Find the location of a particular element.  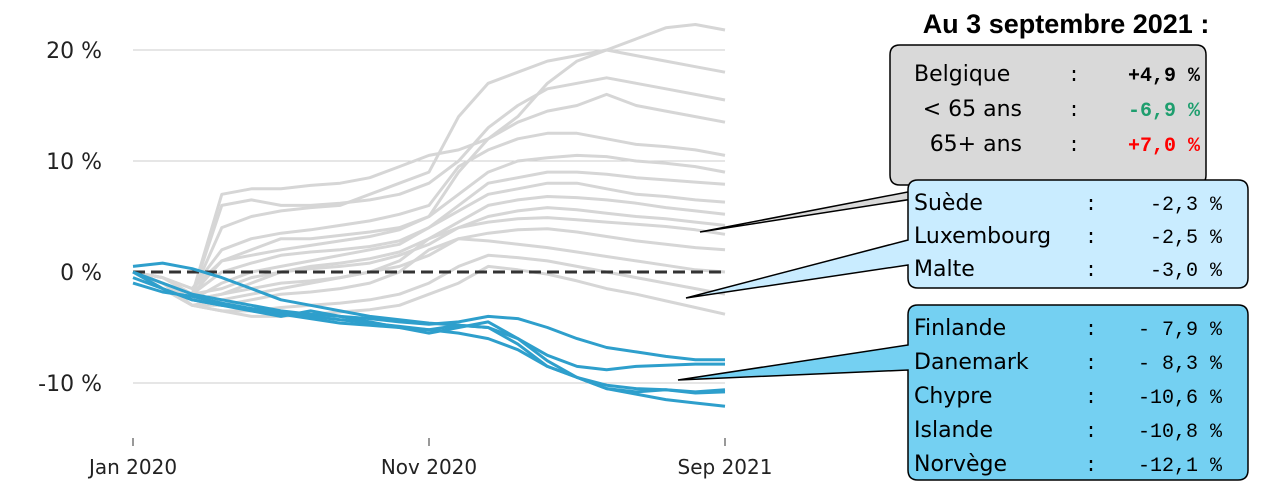

x-tick-label: Jan 2020 is located at coordinates (132, 467).